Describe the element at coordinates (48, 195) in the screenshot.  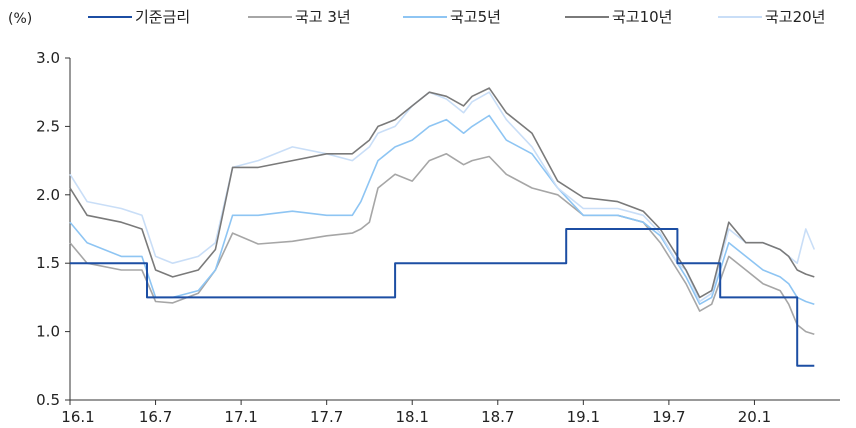
I see `y-tick-label: 2.0` at that location.